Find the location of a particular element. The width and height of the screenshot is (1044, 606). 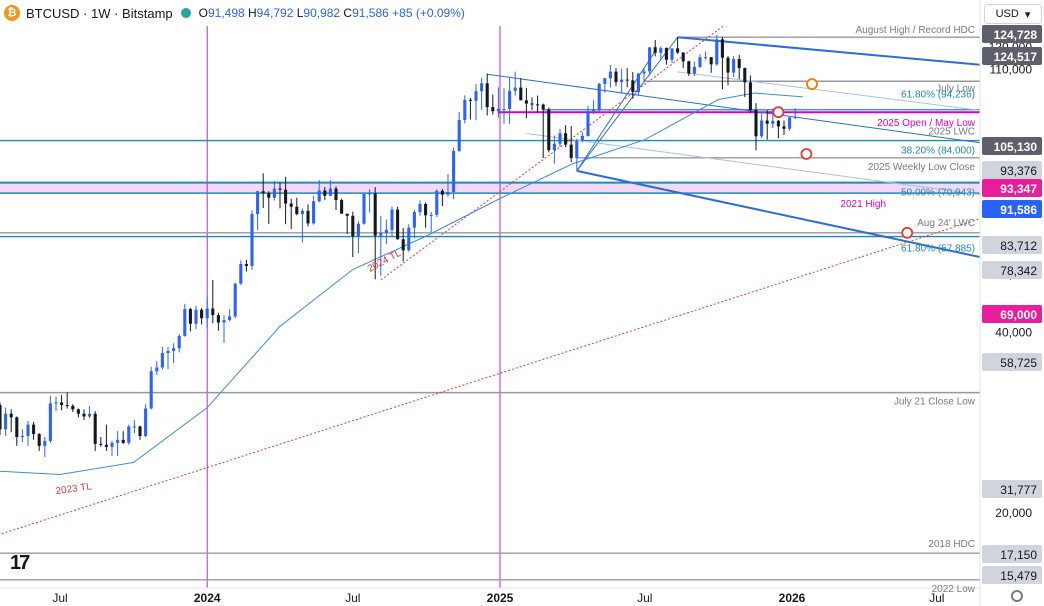

level-label: 2018 HDC is located at coordinates (951, 544).